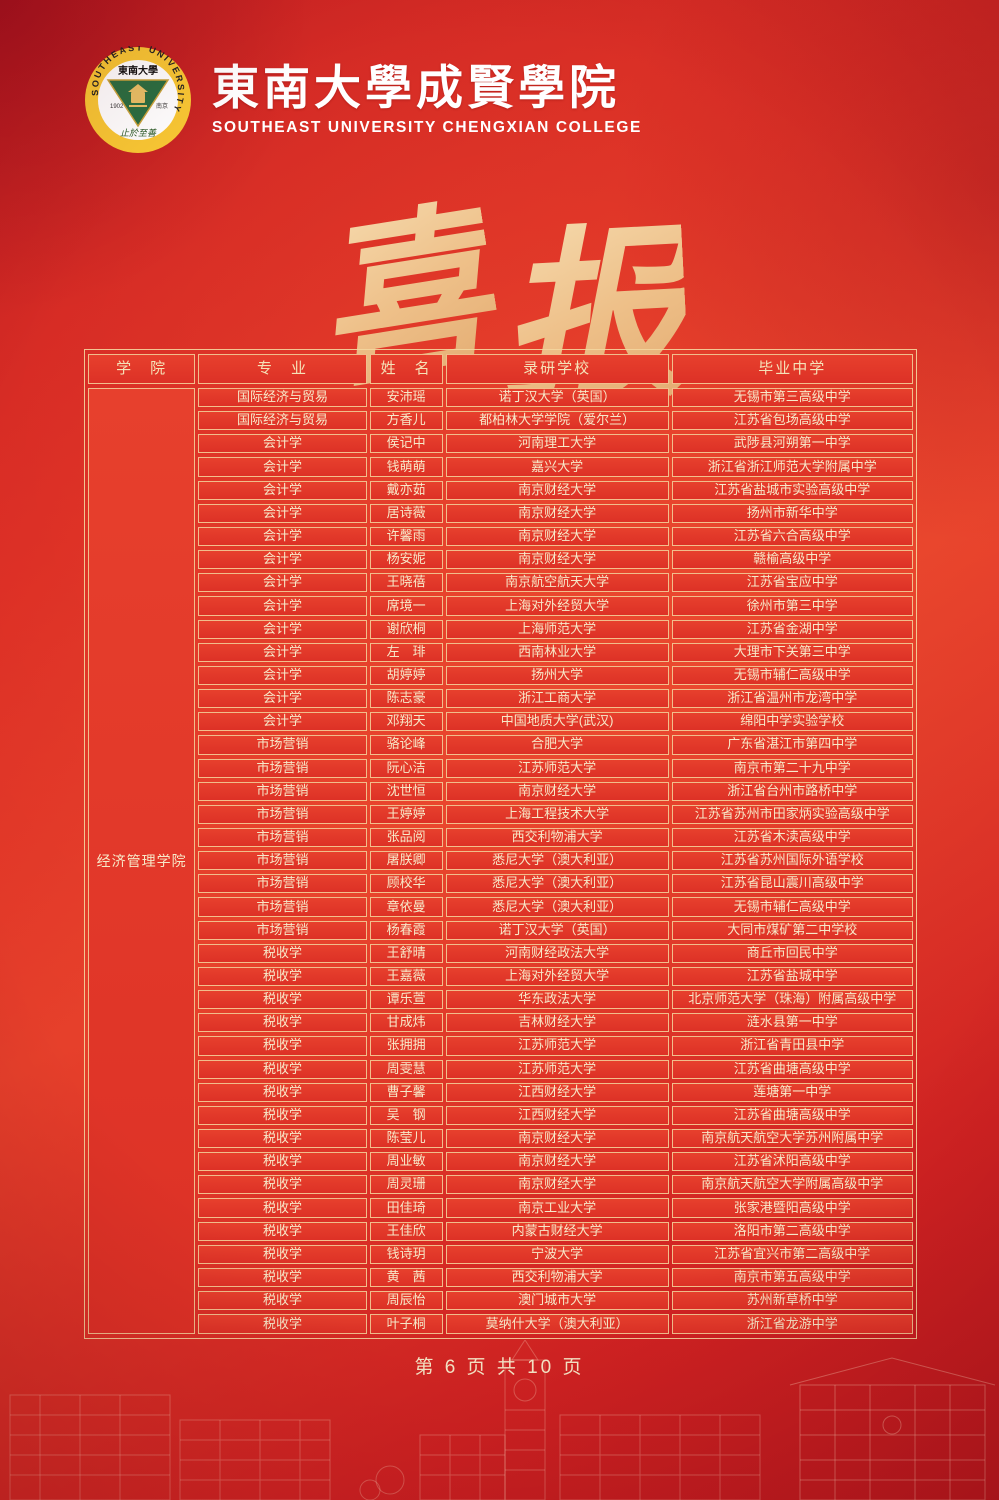  I want to click on cell-name: 钱诗玥, so click(406, 1254).